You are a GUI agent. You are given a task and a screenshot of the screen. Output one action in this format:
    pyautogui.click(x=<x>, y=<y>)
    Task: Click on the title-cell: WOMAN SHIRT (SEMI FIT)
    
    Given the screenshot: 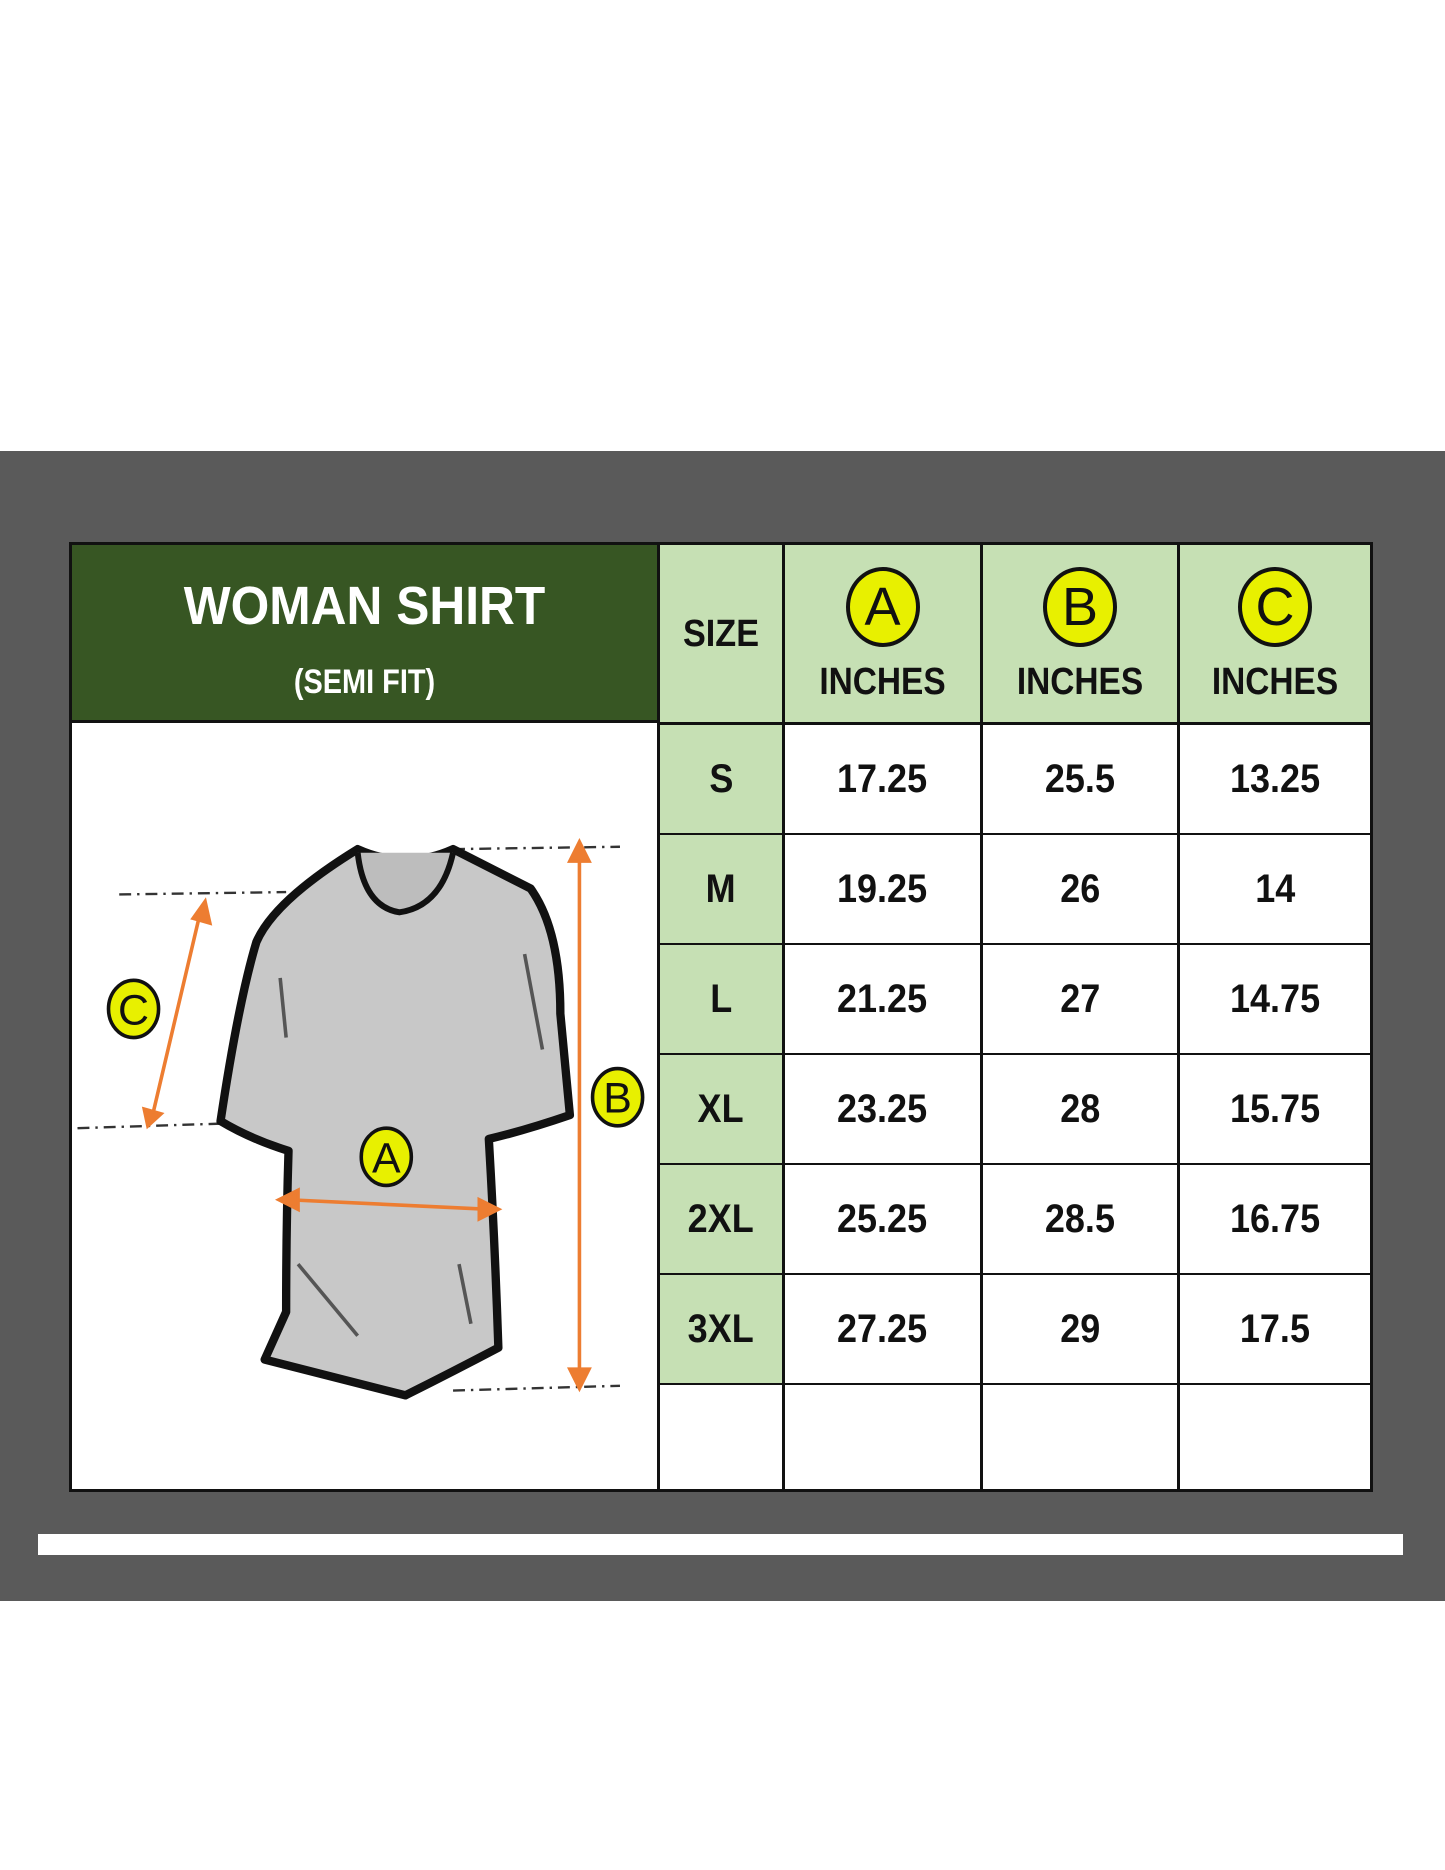 What is the action you would take?
    pyautogui.click(x=366, y=634)
    